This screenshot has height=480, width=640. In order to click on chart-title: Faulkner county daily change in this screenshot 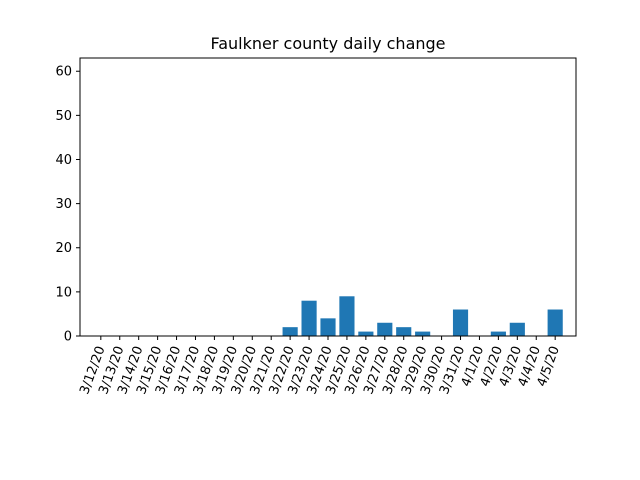, I will do `click(327, 43)`.